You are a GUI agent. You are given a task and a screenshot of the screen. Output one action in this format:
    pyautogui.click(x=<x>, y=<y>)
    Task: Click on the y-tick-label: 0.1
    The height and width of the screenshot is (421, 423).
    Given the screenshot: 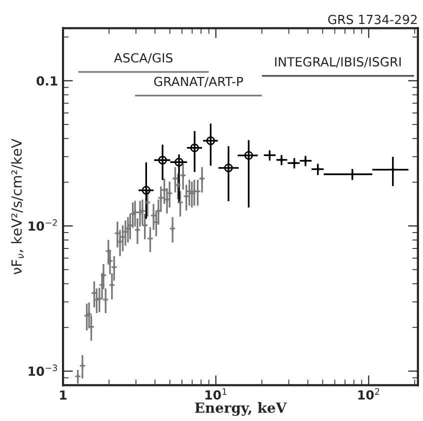 What is the action you would take?
    pyautogui.click(x=47, y=81)
    